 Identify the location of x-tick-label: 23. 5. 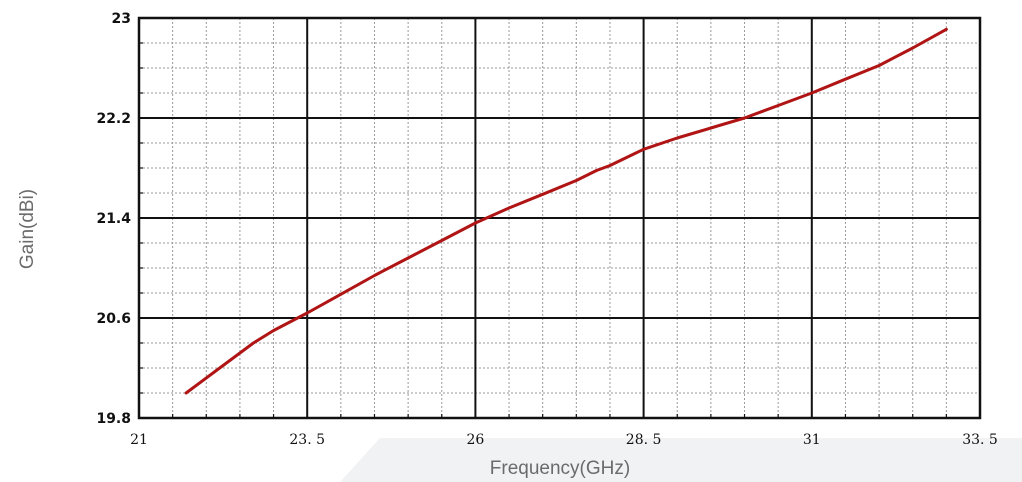
(307, 440).